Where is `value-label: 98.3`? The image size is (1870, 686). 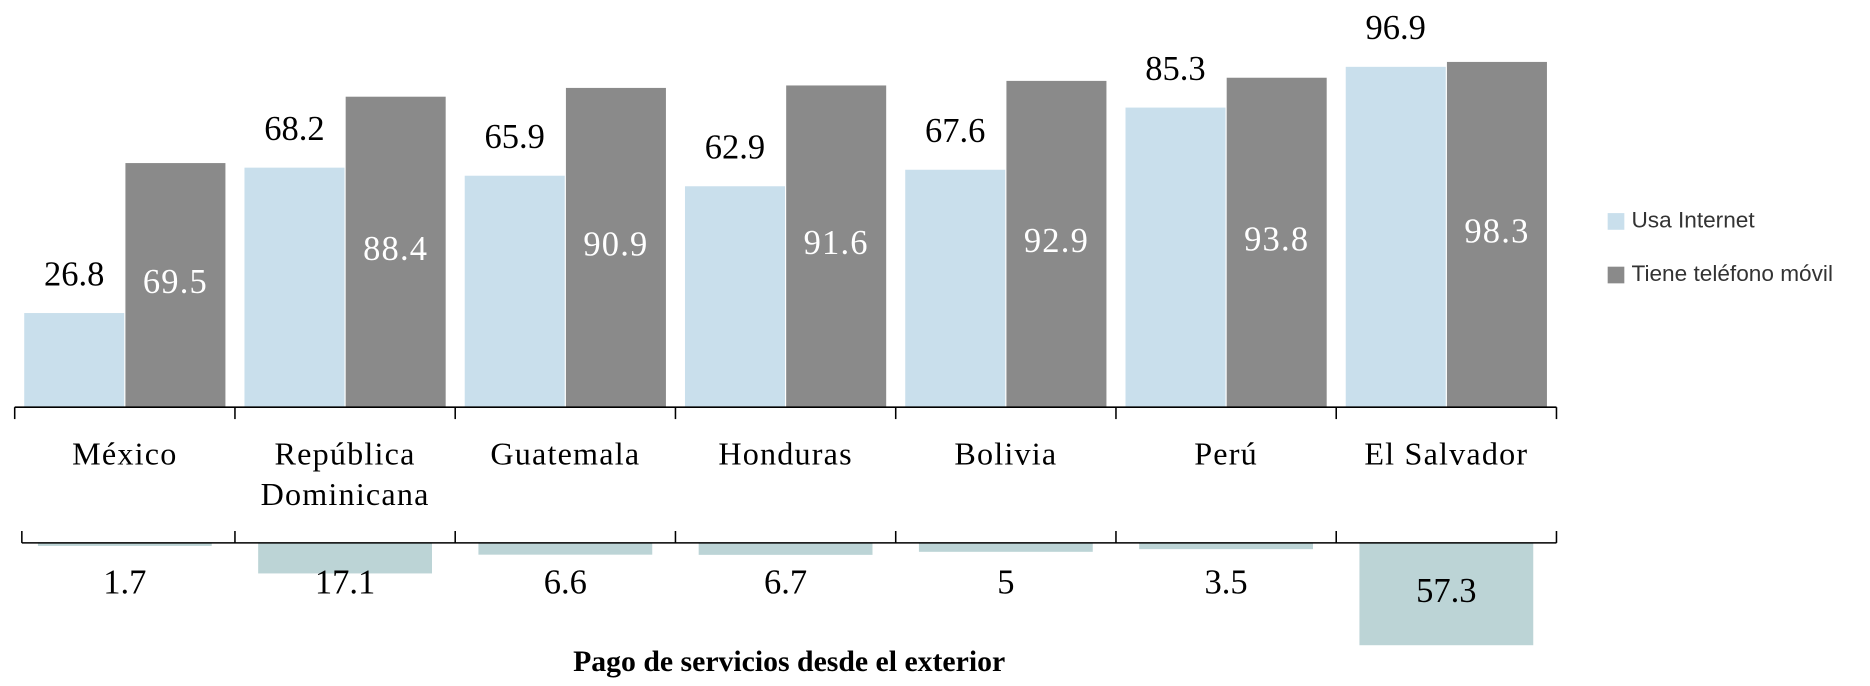 value-label: 98.3 is located at coordinates (1496, 231).